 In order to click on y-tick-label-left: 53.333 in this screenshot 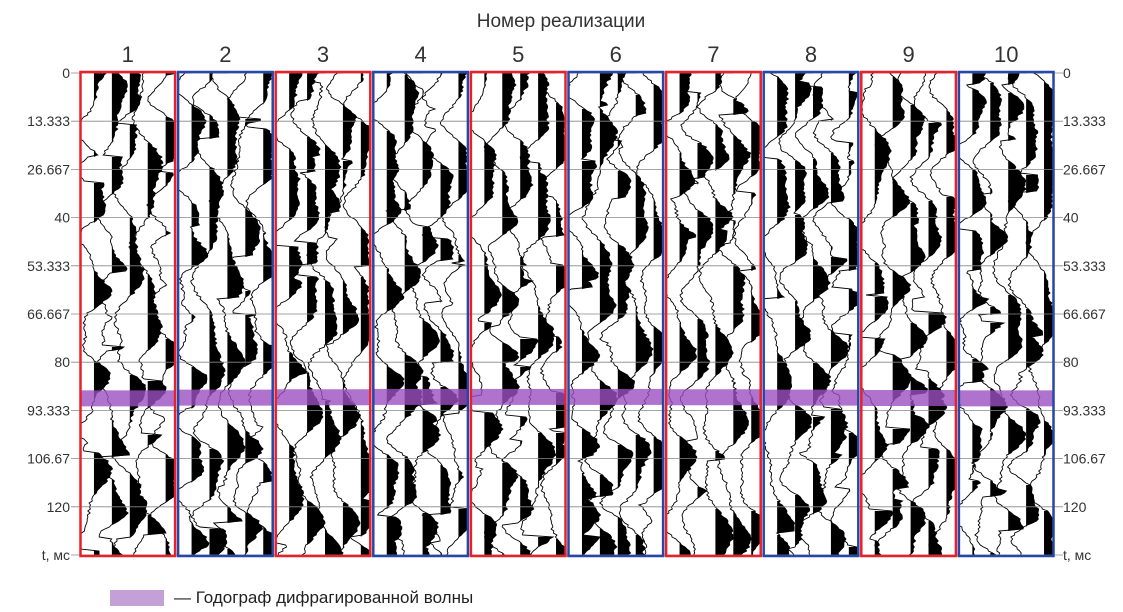, I will do `click(48, 266)`.